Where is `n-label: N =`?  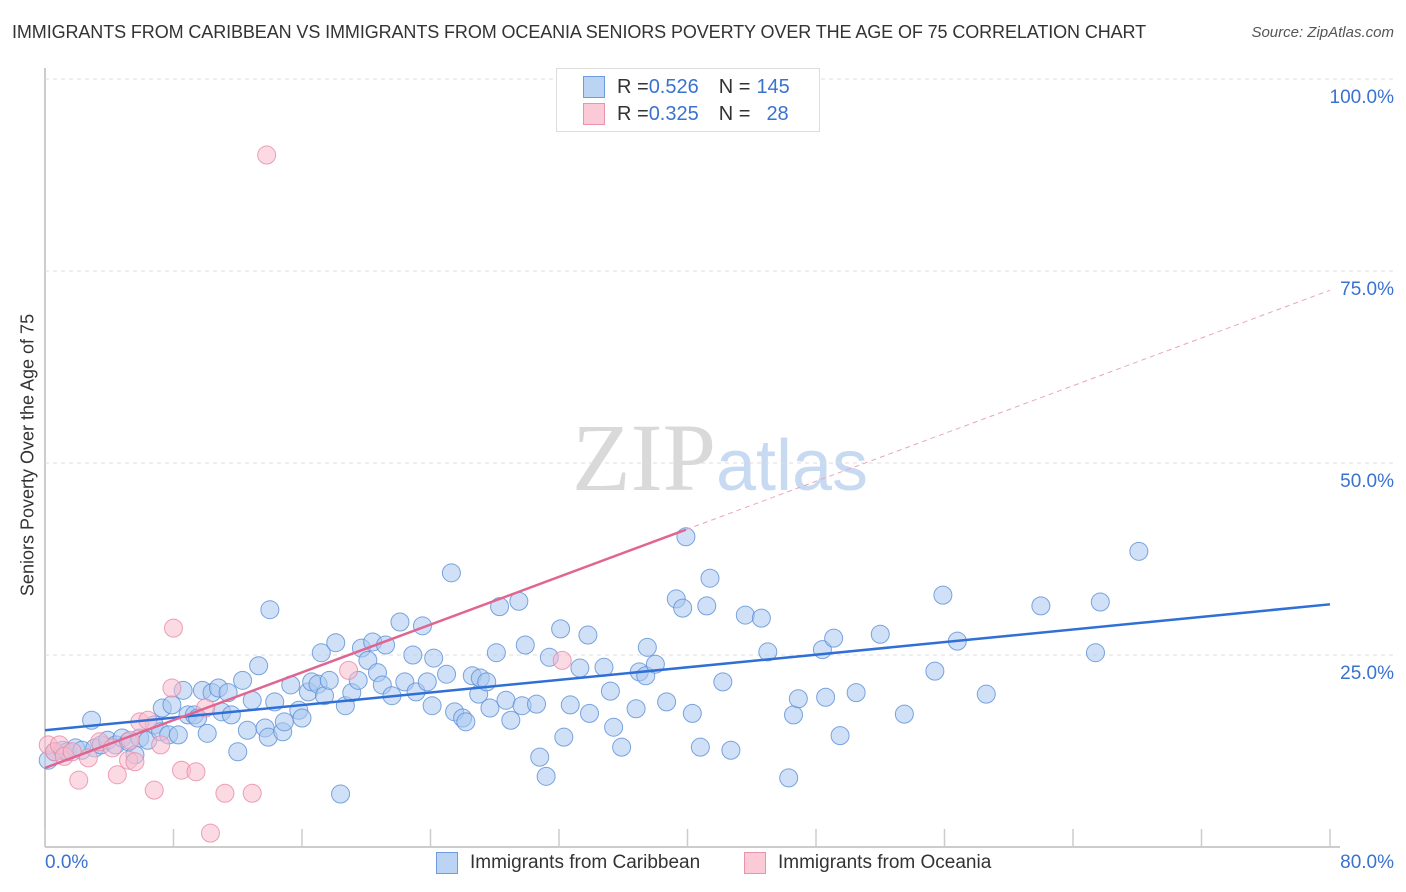
n-label: N = is located at coordinates (734, 113).